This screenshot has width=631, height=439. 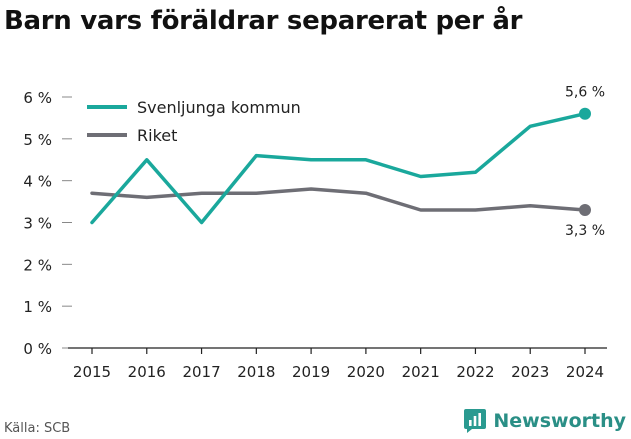 What do you see at coordinates (37, 428) in the screenshot?
I see `source-note: Källa: SCB` at bounding box center [37, 428].